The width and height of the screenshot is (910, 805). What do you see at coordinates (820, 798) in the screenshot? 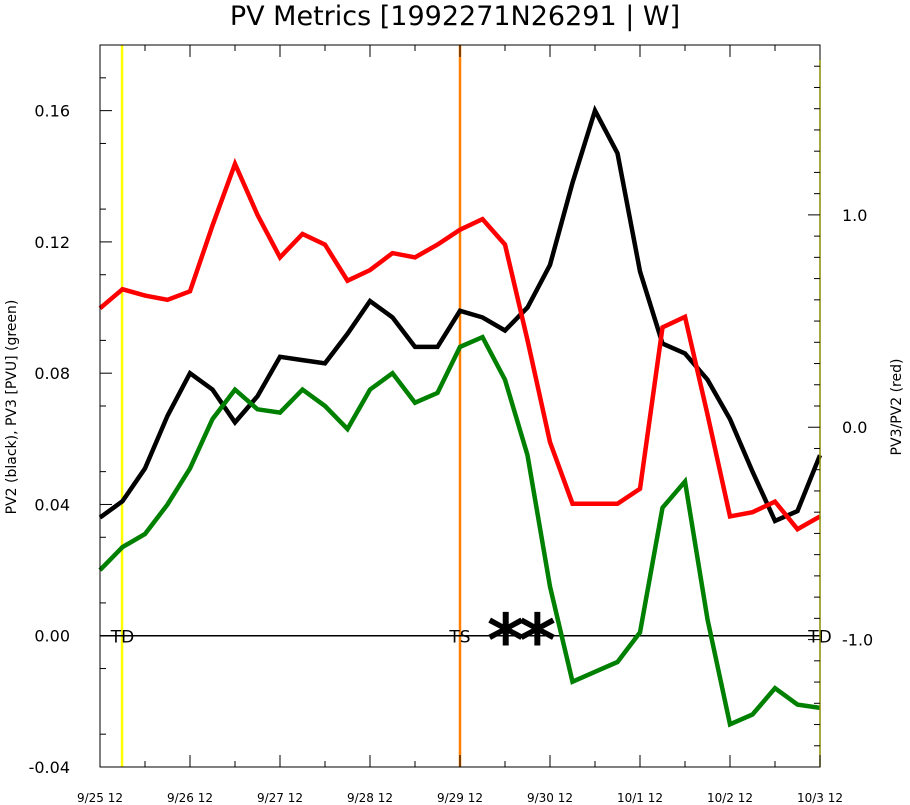
I see `x-tick-label-8: 10/3 12` at bounding box center [820, 798].